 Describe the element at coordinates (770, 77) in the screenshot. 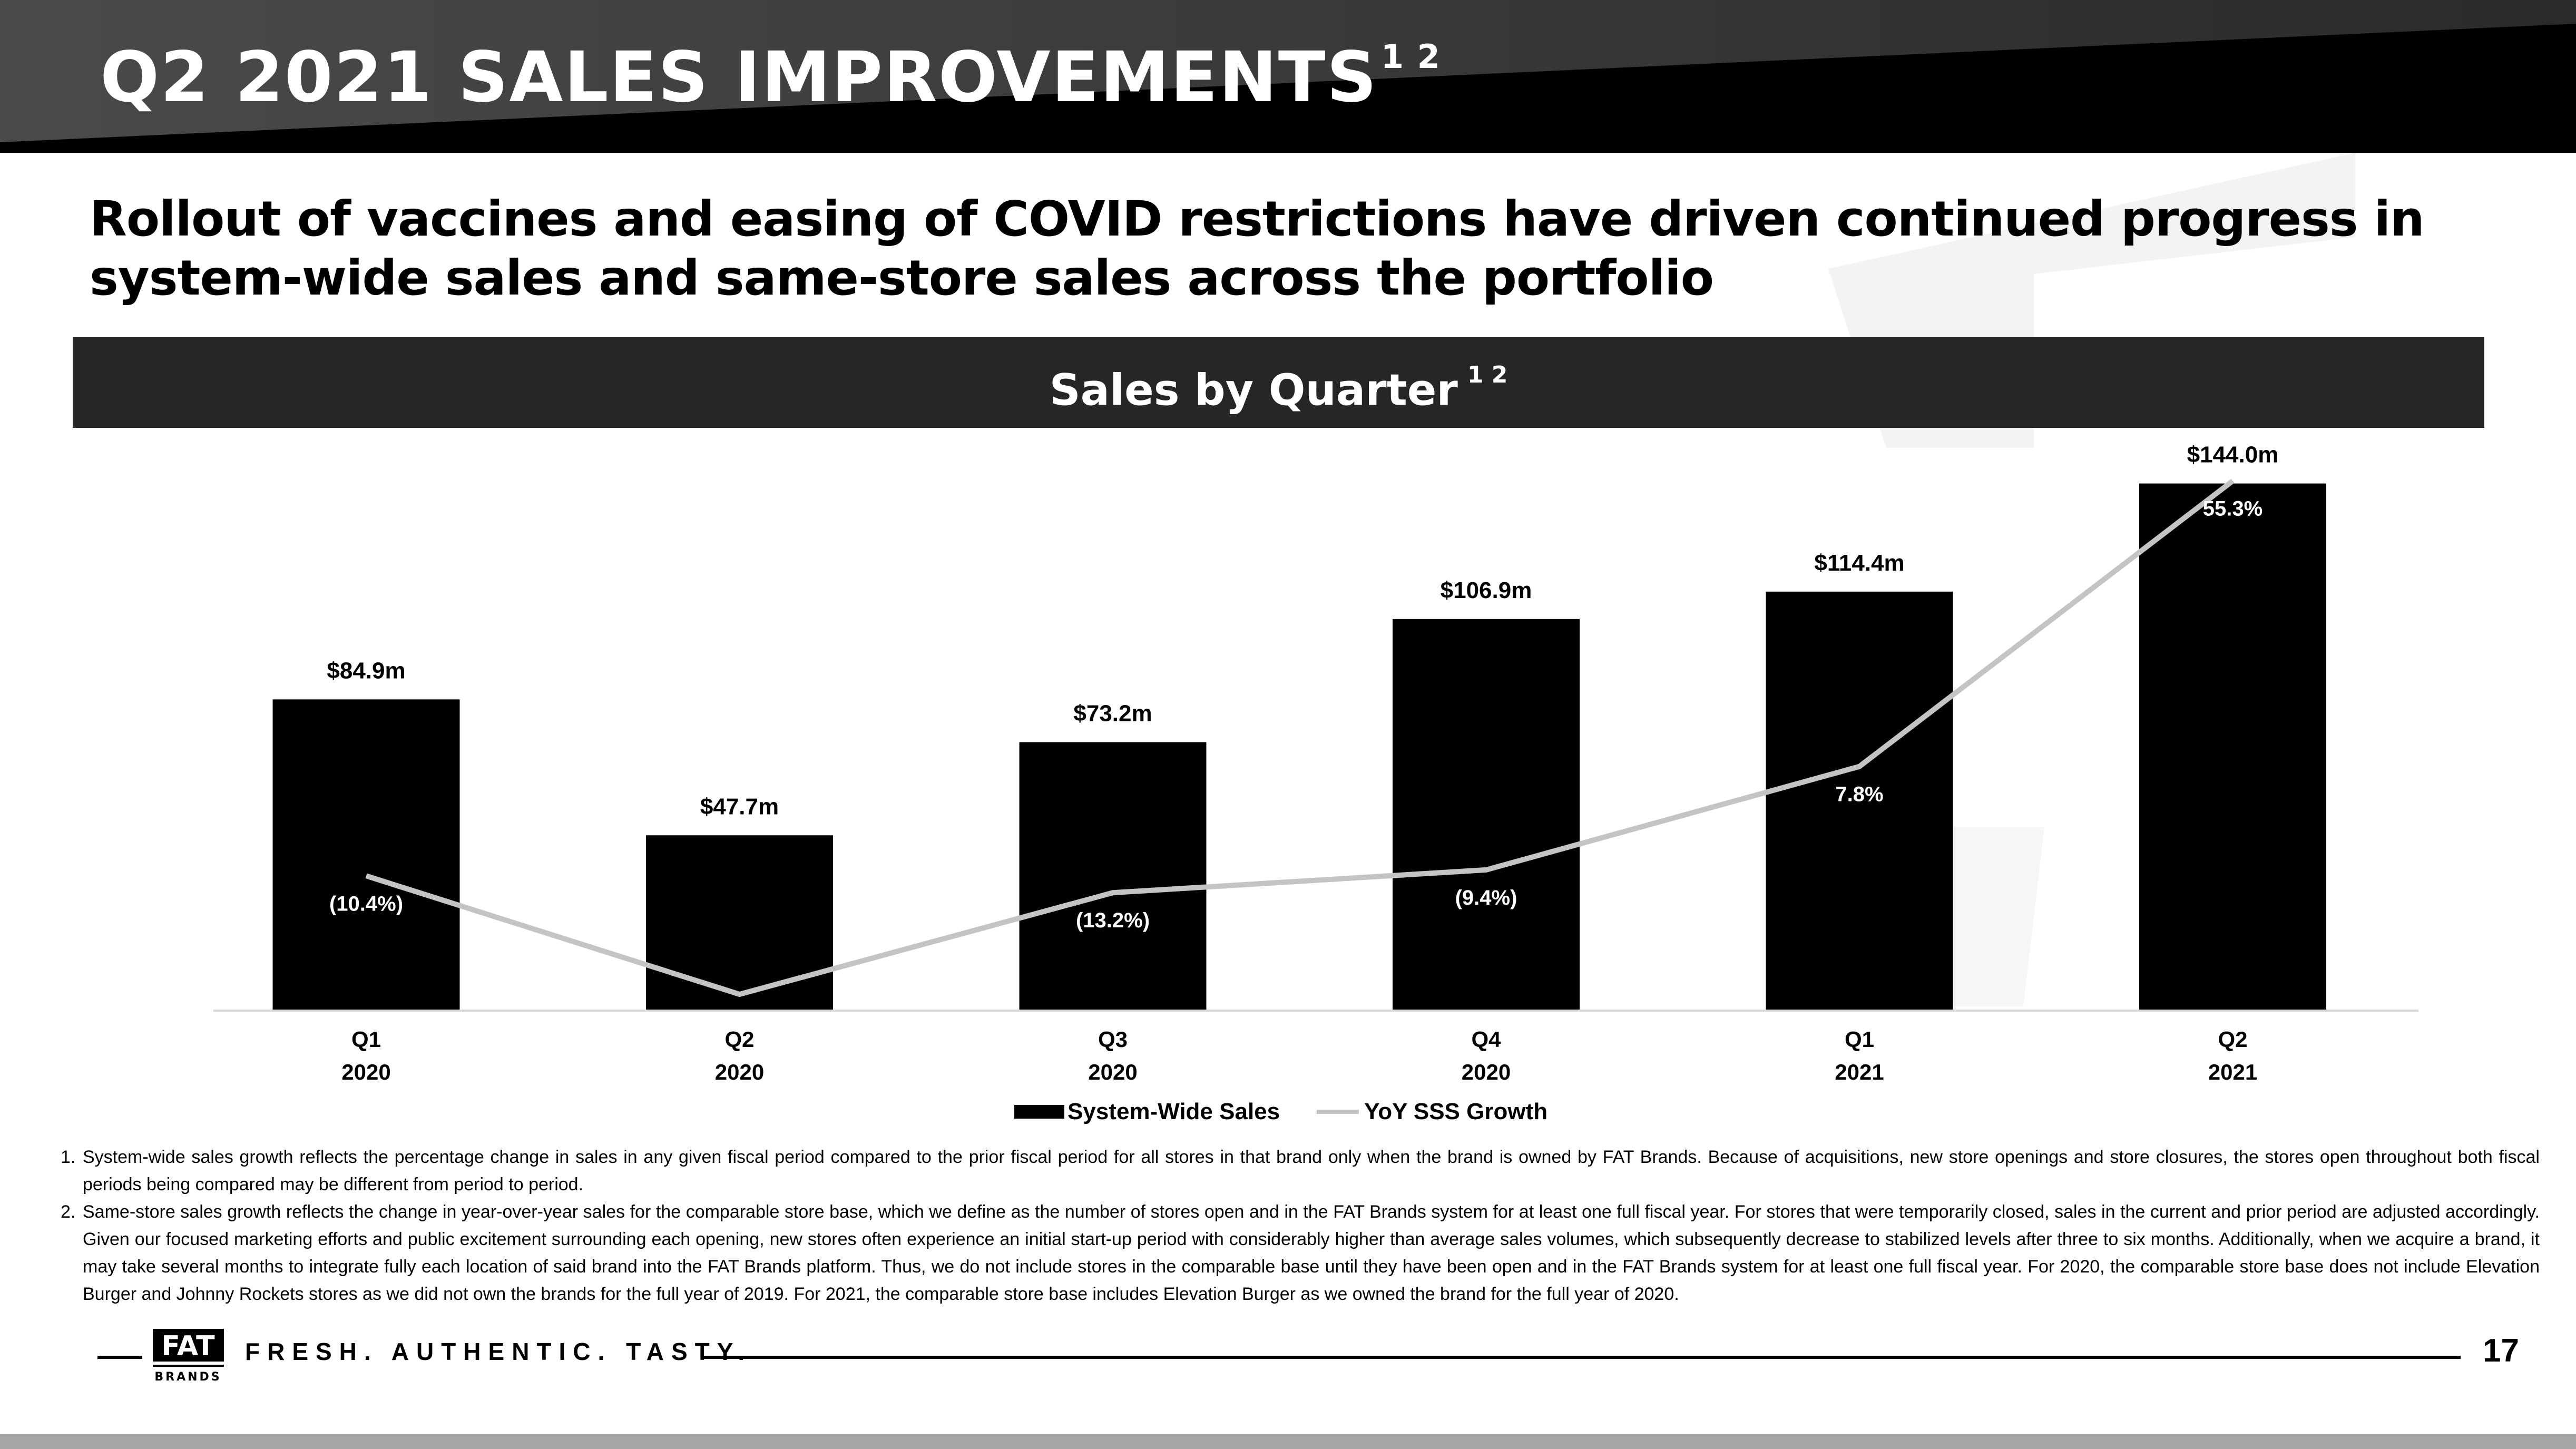

I see `page-title: Q2 2021 SALES IMPROVEMENTS1 2` at that location.